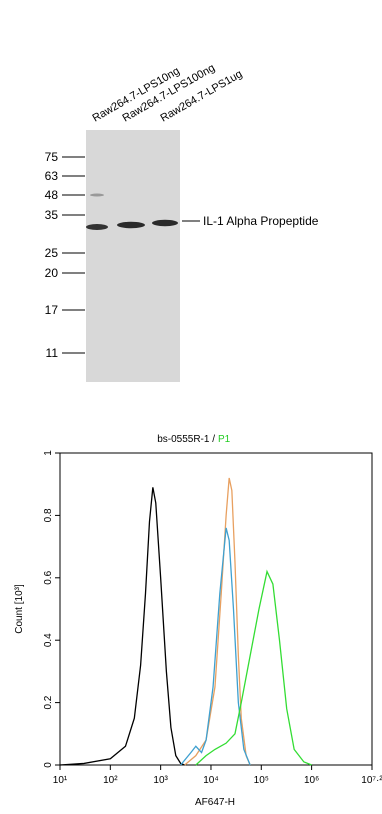 This screenshot has width=382, height=814. Describe the element at coordinates (210, 780) in the screenshot. I see `x-tick-label: 10⁴` at that location.